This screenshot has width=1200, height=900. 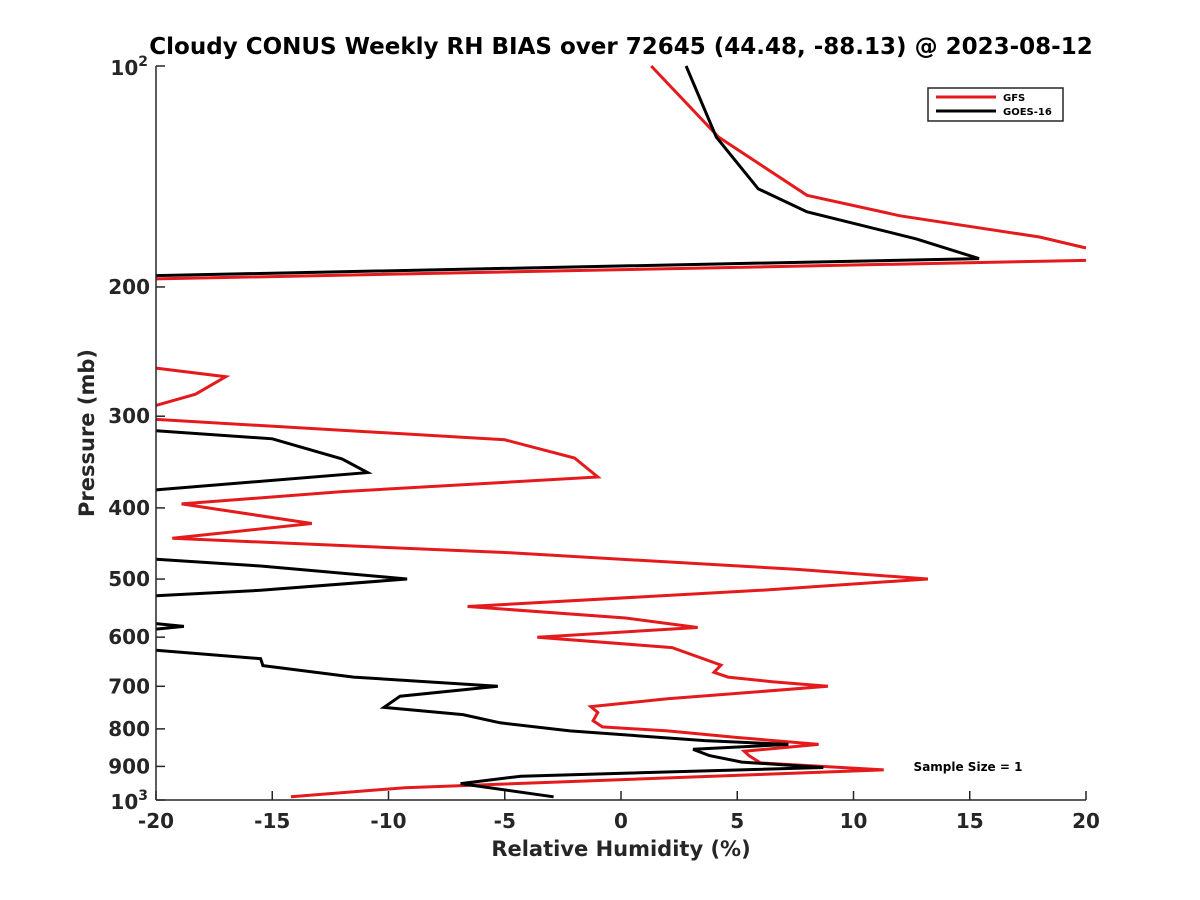 I want to click on legend-box, so click(x=995, y=104).